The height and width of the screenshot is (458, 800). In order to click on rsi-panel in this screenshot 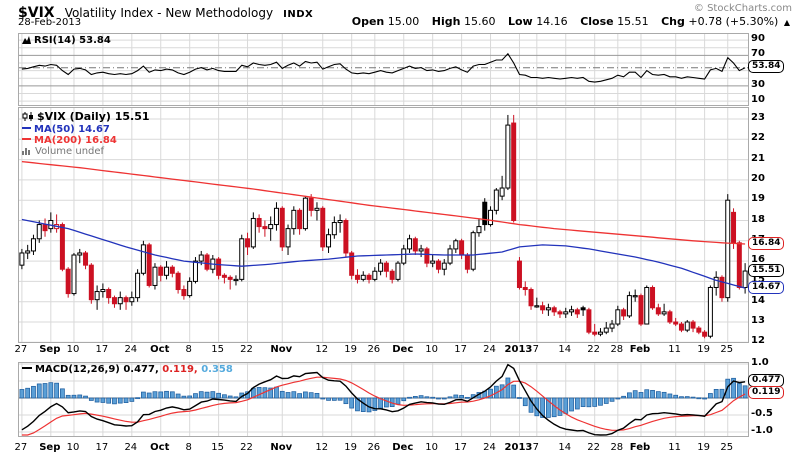, I will do `click(383, 69)`.